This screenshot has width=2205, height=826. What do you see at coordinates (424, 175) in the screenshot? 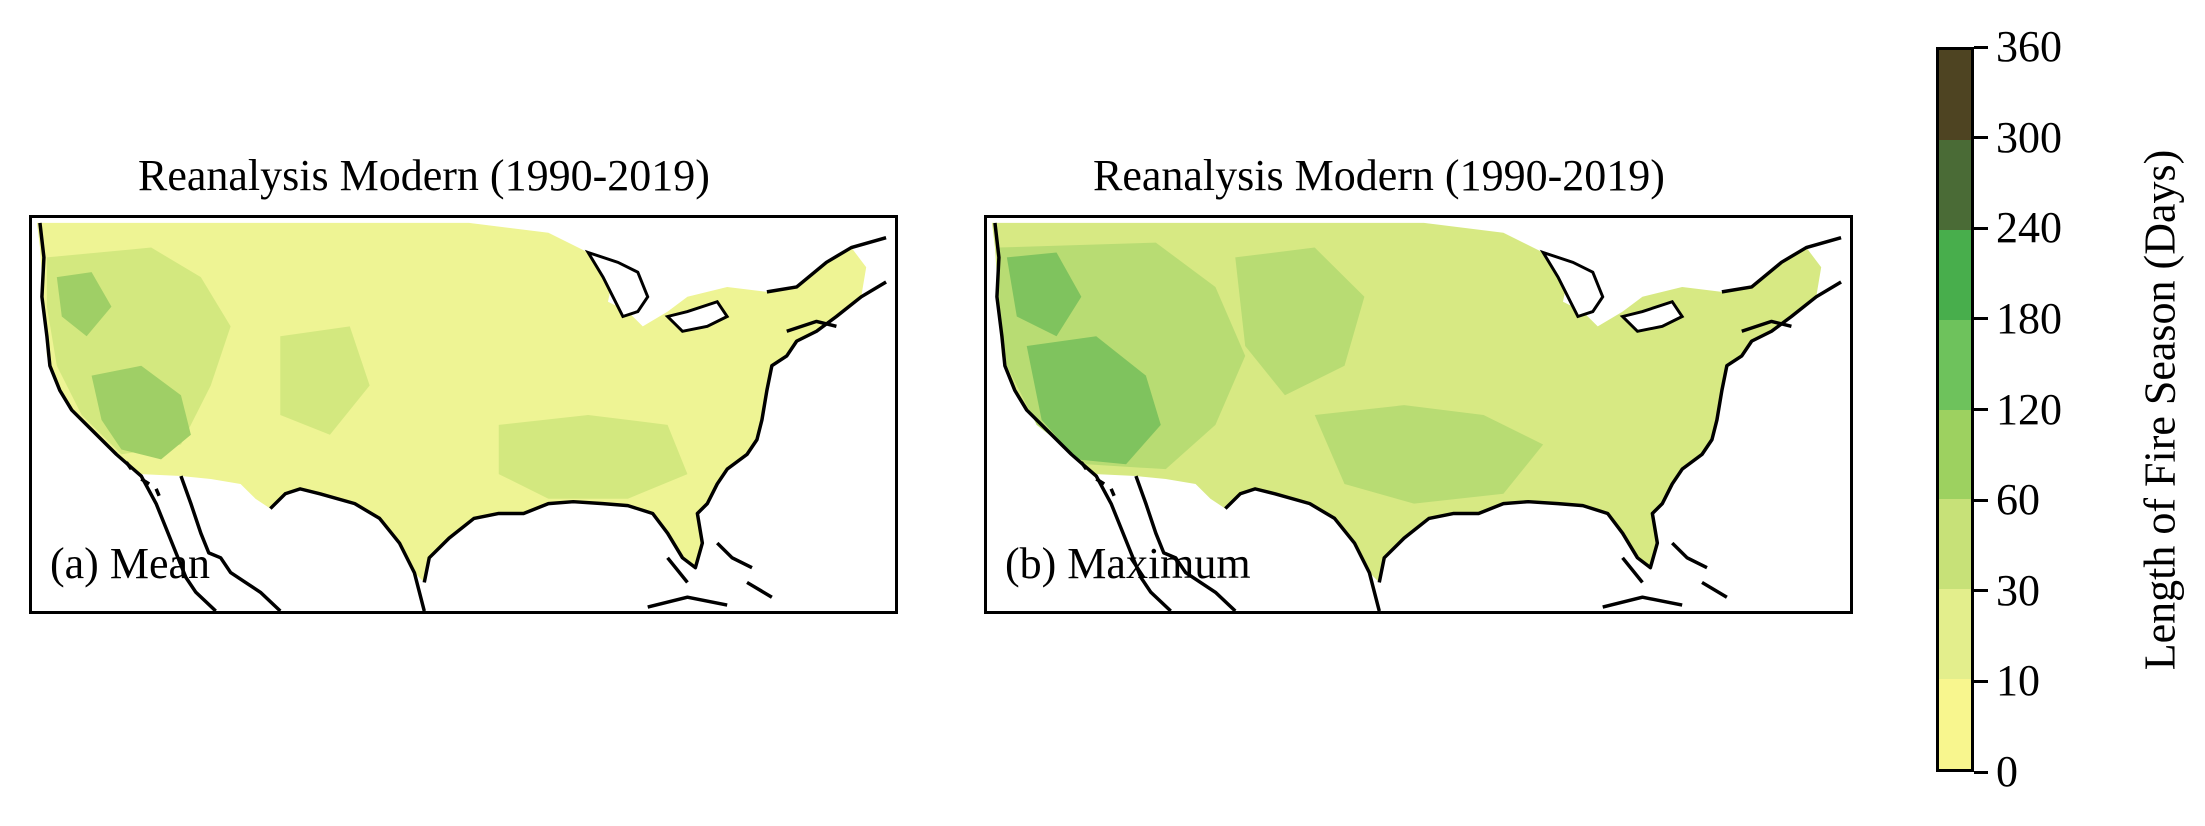
I see `panel-a-title: Reanalysis Modern (1990-2019)` at bounding box center [424, 175].